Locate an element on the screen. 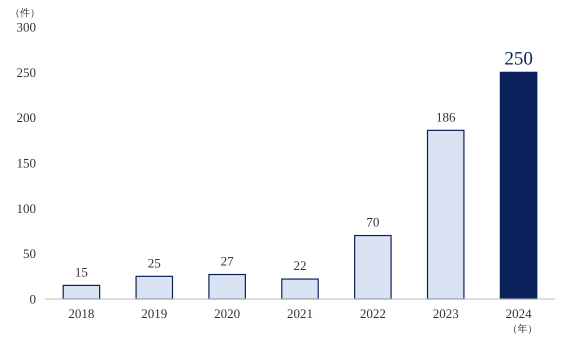  y-tick-label: 50 is located at coordinates (29, 254).